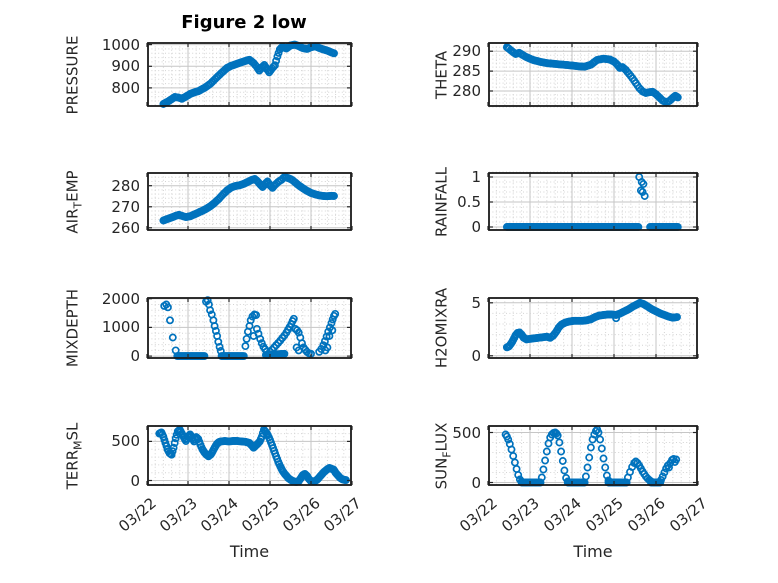  I want to click on y-axis-label-pressure: PRESSURE, so click(74, 74).